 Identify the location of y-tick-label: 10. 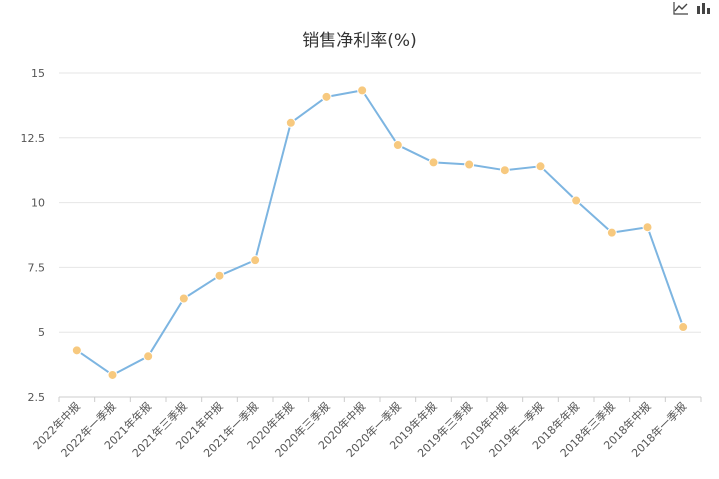
(38, 203).